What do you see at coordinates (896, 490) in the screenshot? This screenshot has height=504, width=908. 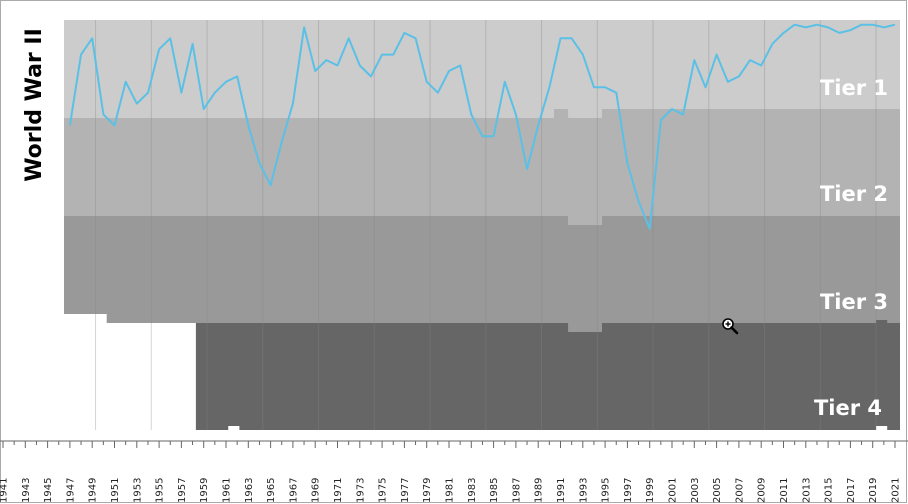 I see `x-tick-label: 2021` at bounding box center [896, 490].